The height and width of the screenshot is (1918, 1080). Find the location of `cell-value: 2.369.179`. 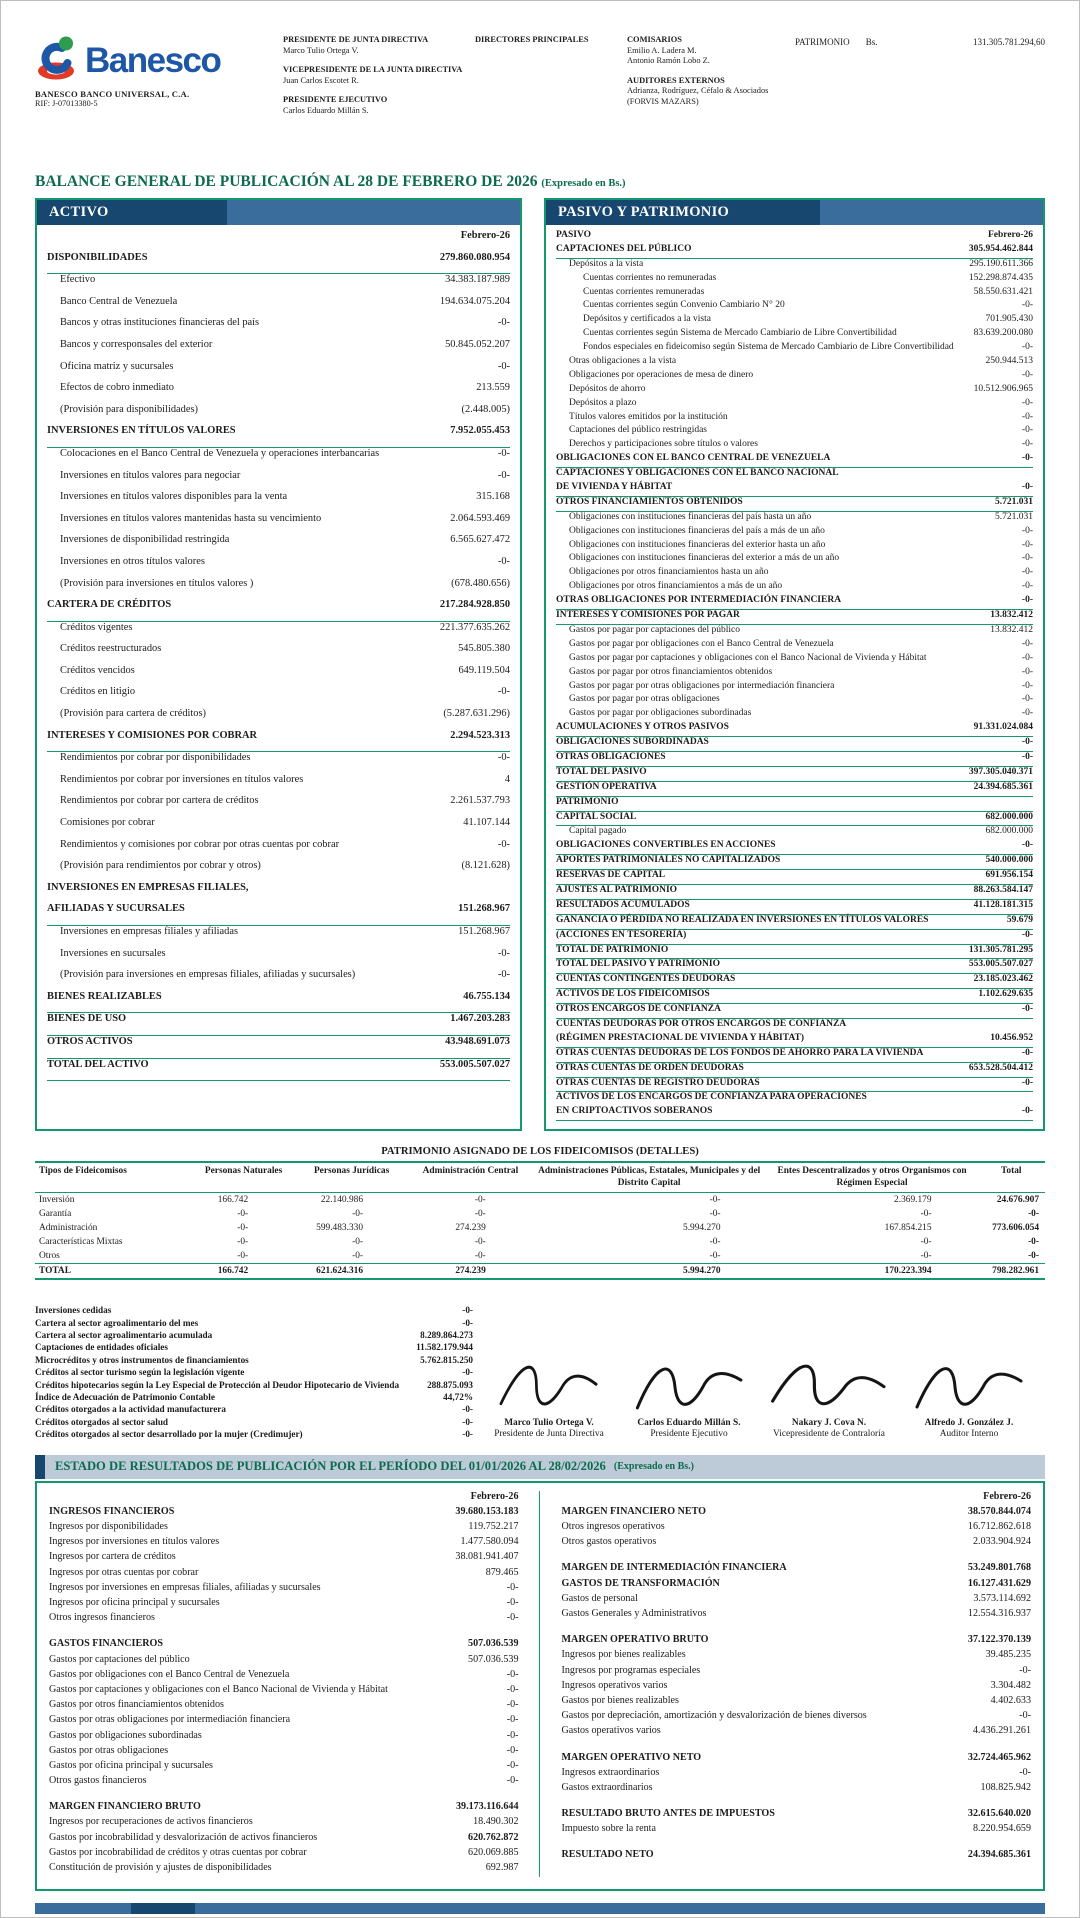

cell-value: 2.369.179 is located at coordinates (913, 1200).